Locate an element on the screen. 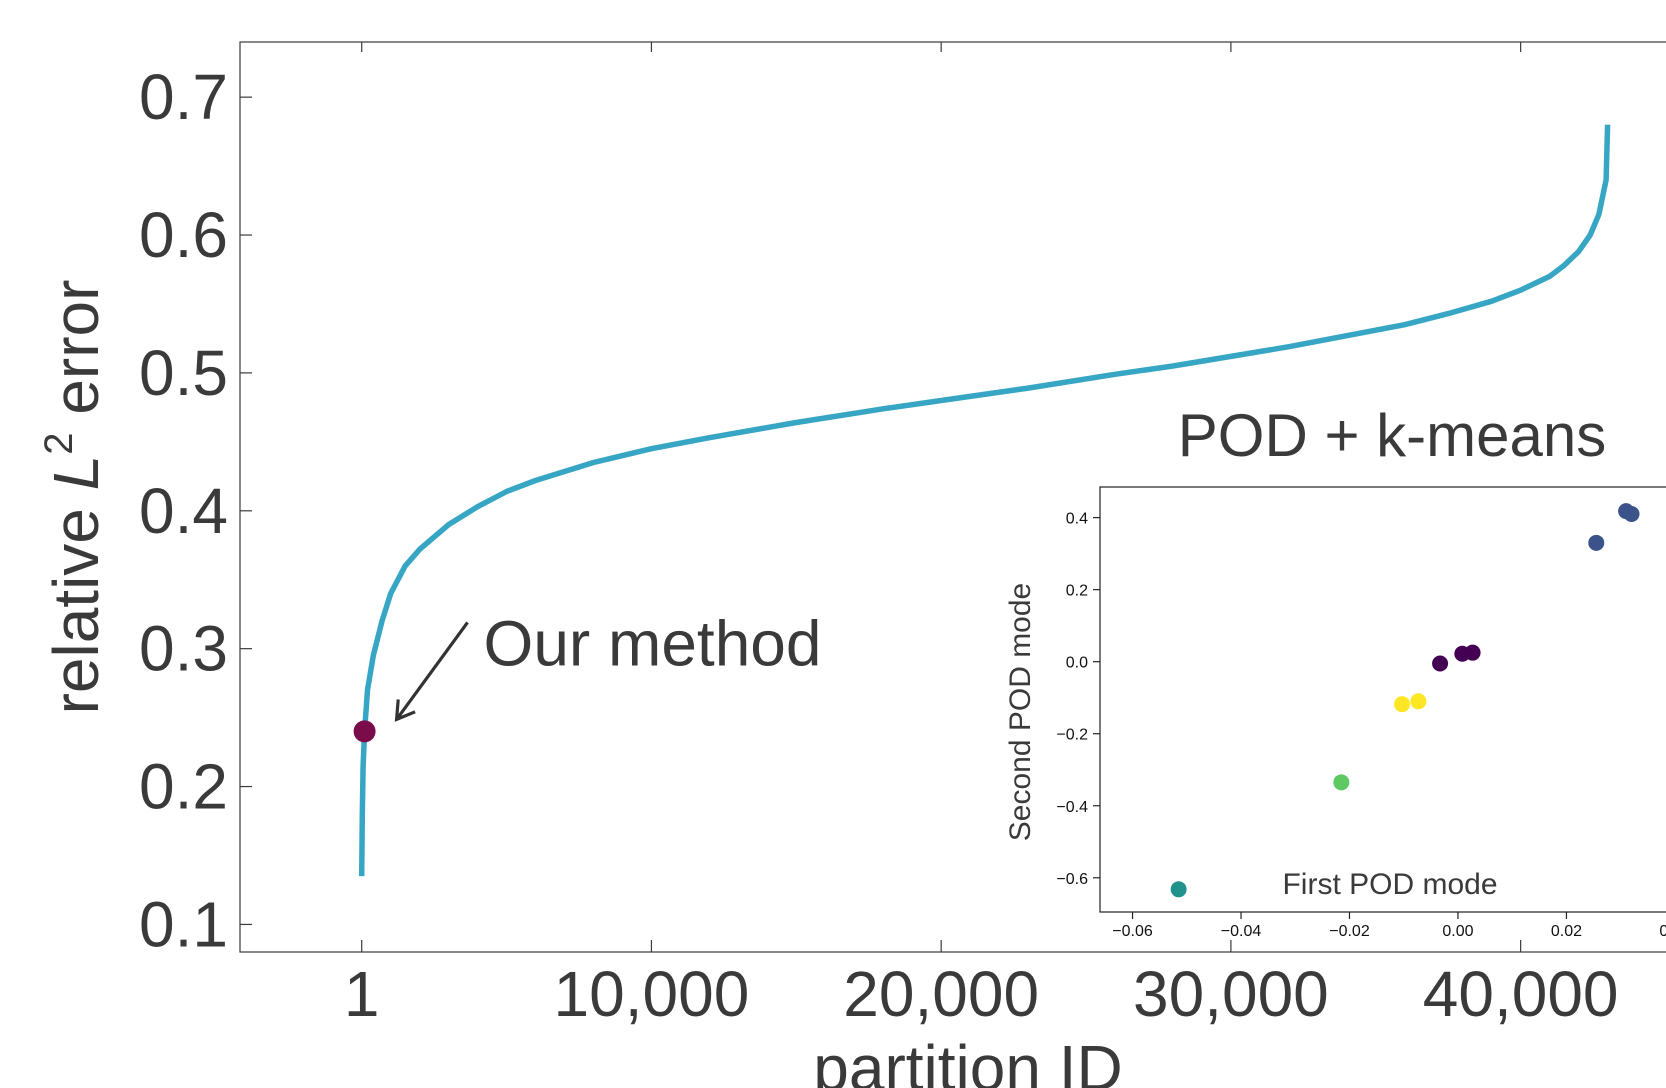  inset-y-axis-label: Second POD mode is located at coordinates (1020, 712).